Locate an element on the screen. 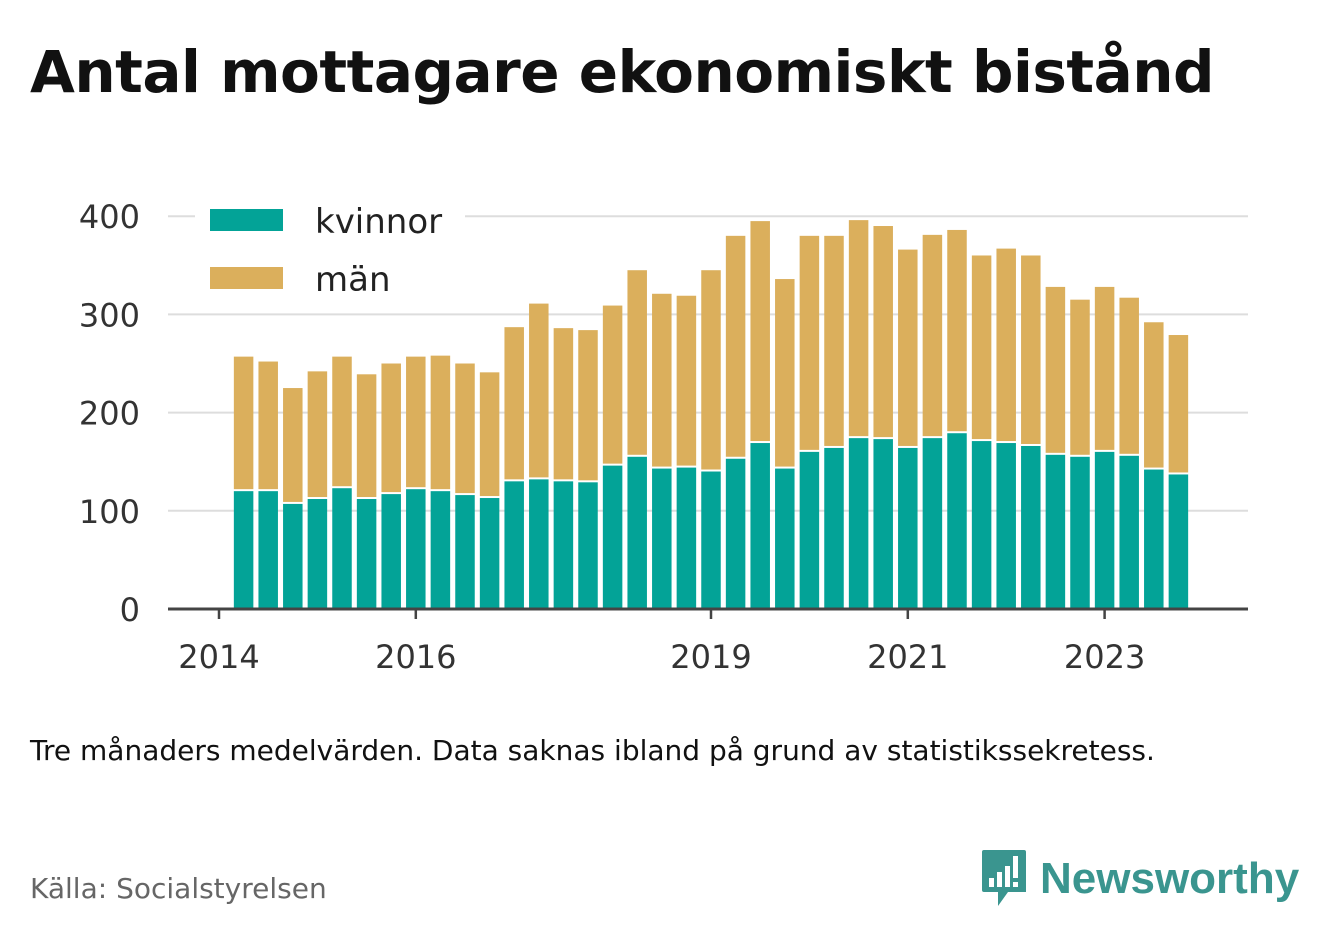  bar-män-36 is located at coordinates (1129, 375).